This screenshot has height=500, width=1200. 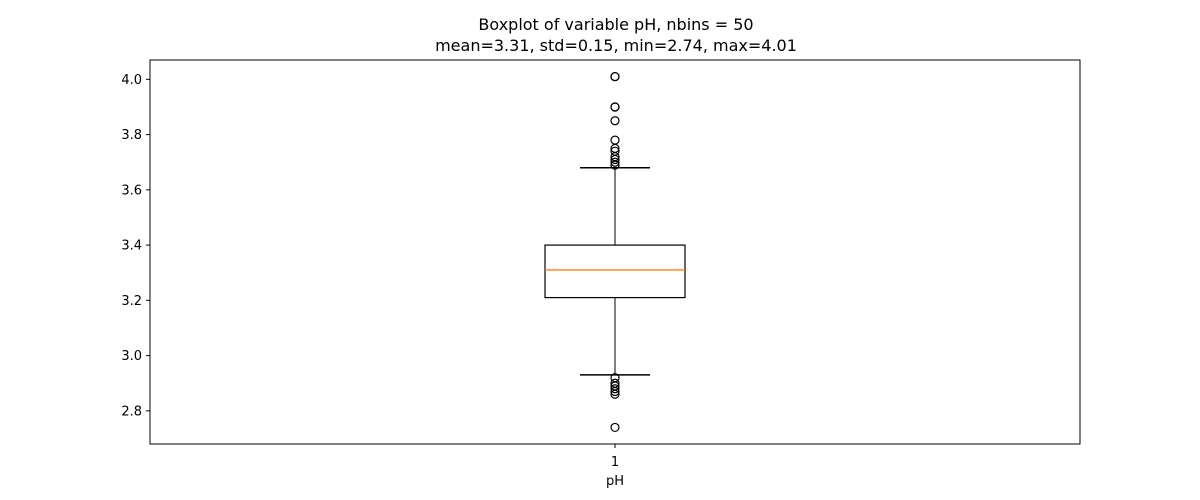 I want to click on x-tick-label: 1, so click(x=615, y=462).